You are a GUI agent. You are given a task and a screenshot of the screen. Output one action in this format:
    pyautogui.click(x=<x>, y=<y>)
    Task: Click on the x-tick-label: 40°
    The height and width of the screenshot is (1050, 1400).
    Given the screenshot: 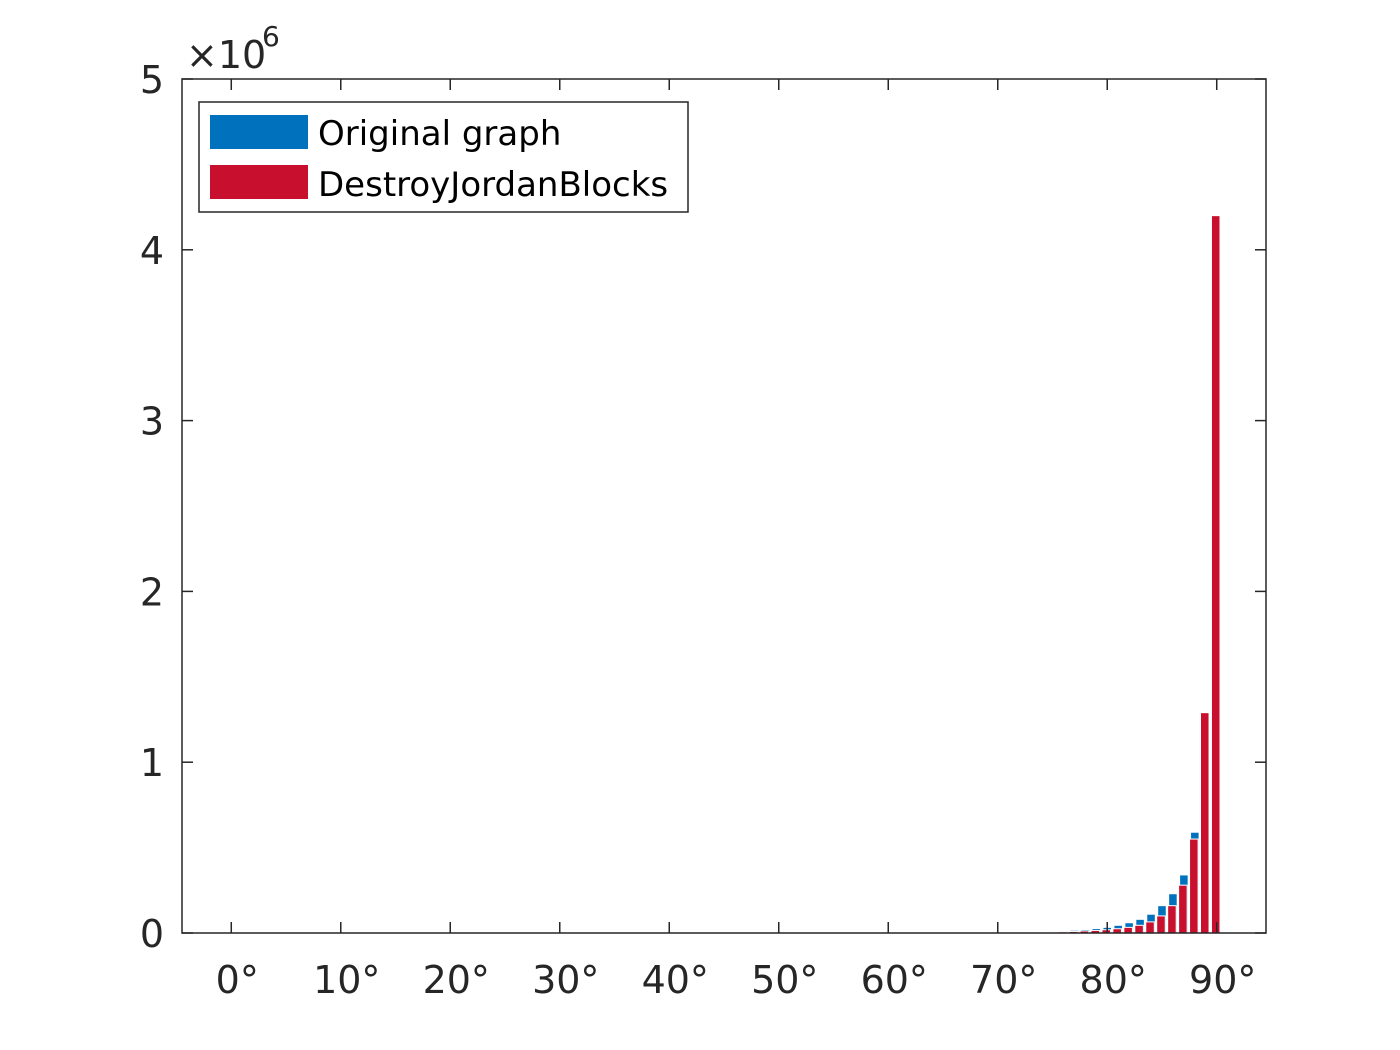 What is the action you would take?
    pyautogui.click(x=675, y=980)
    